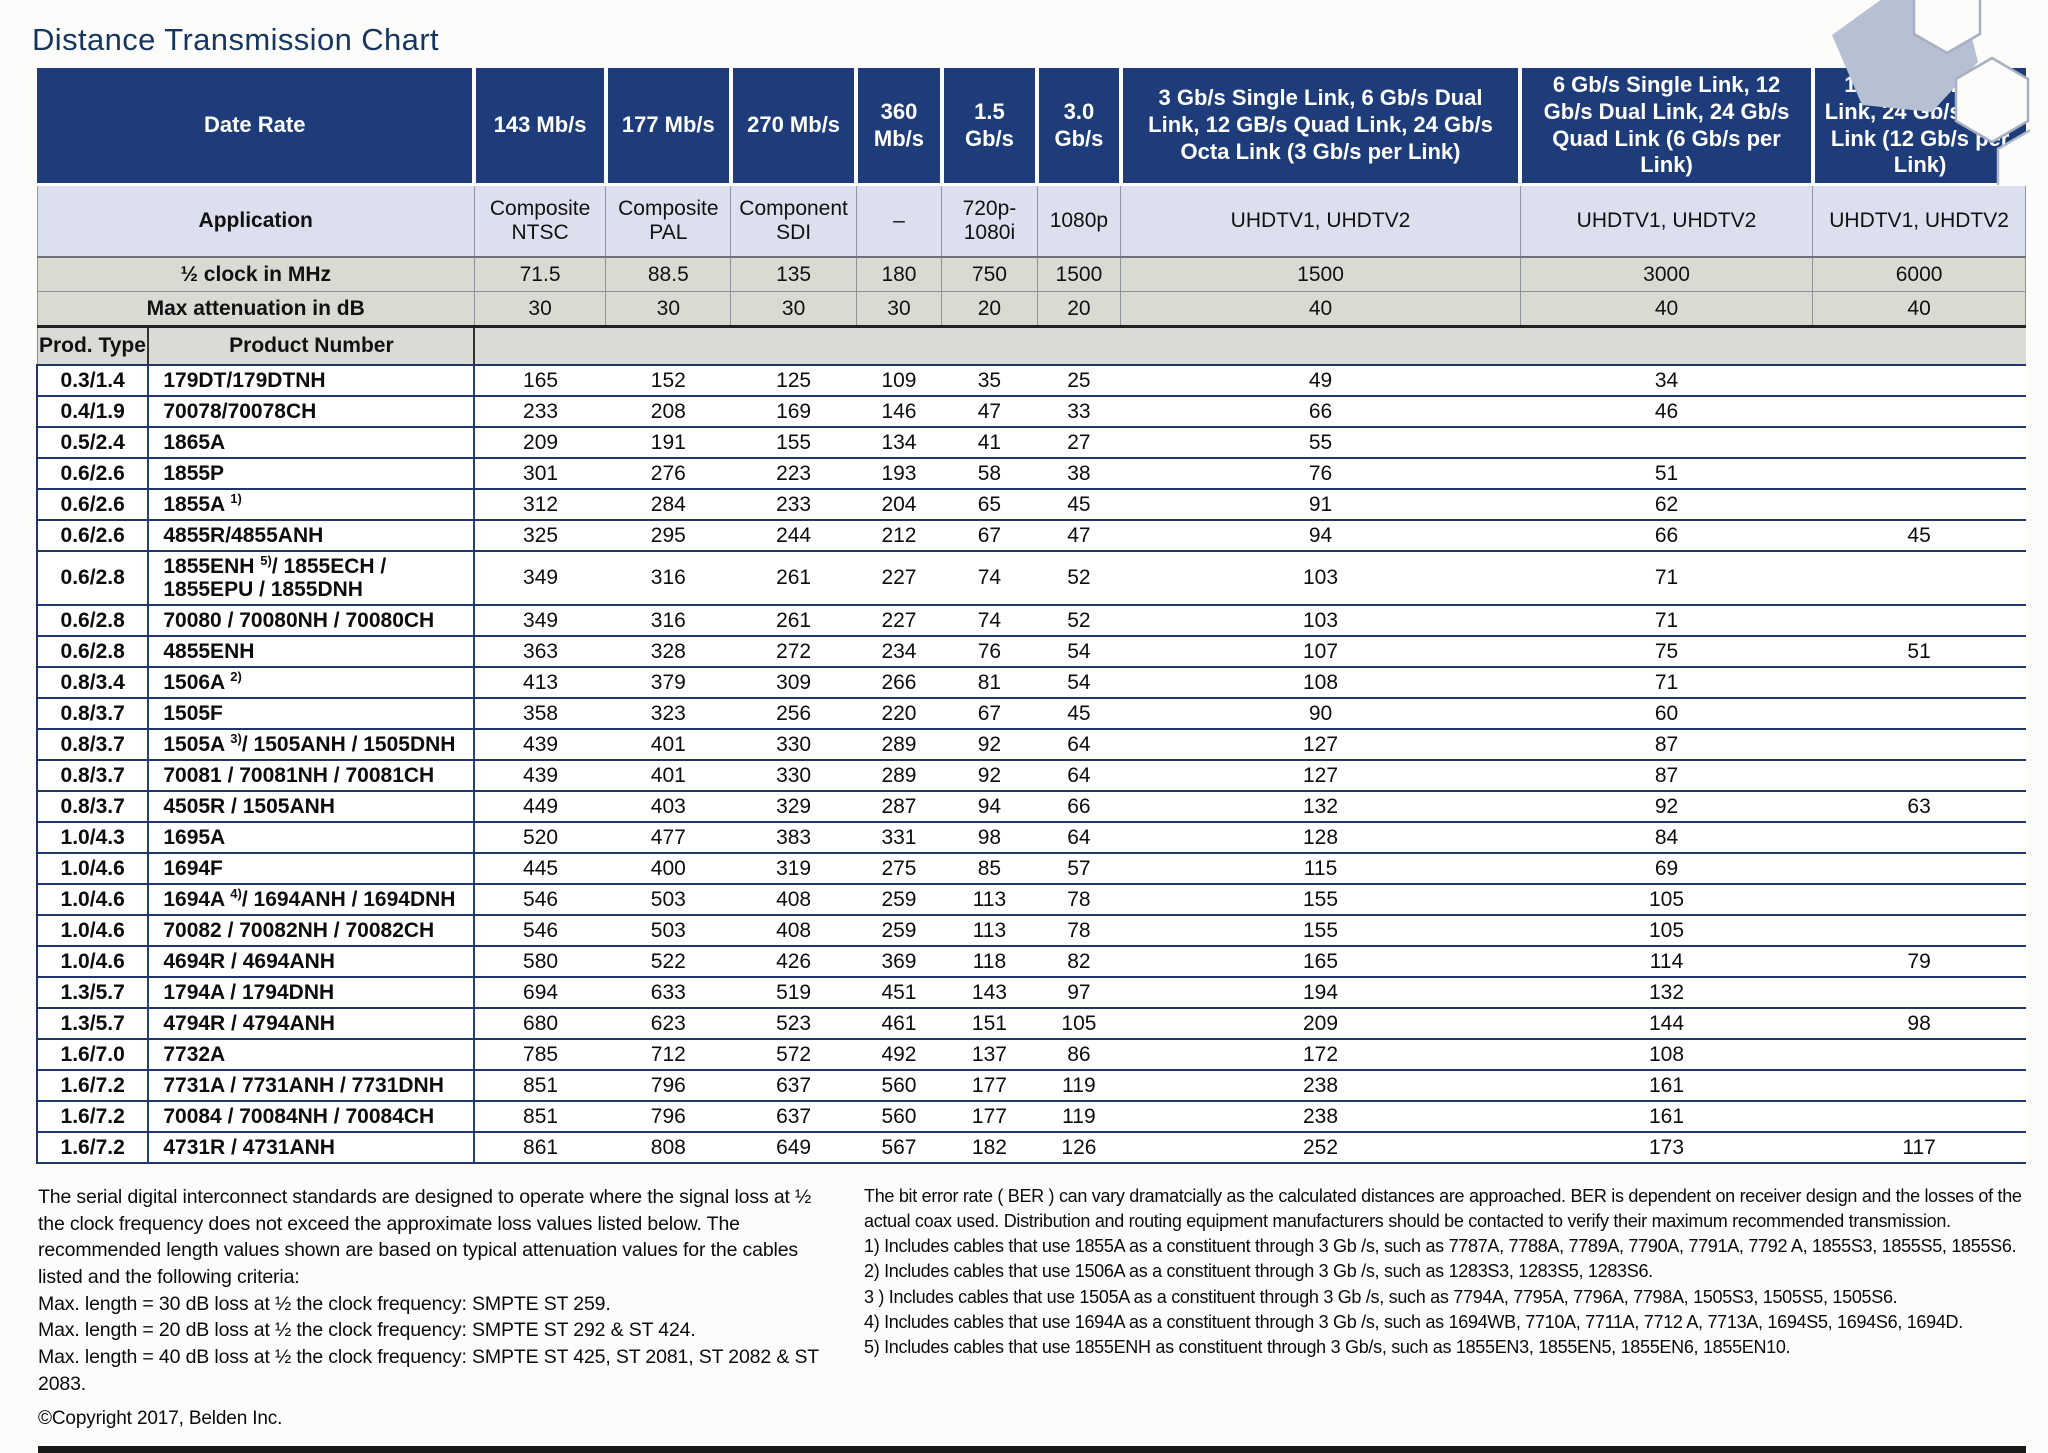 Image resolution: width=2048 pixels, height=1453 pixels. I want to click on prod-type-cell: 0.8/3.7, so click(92, 713).